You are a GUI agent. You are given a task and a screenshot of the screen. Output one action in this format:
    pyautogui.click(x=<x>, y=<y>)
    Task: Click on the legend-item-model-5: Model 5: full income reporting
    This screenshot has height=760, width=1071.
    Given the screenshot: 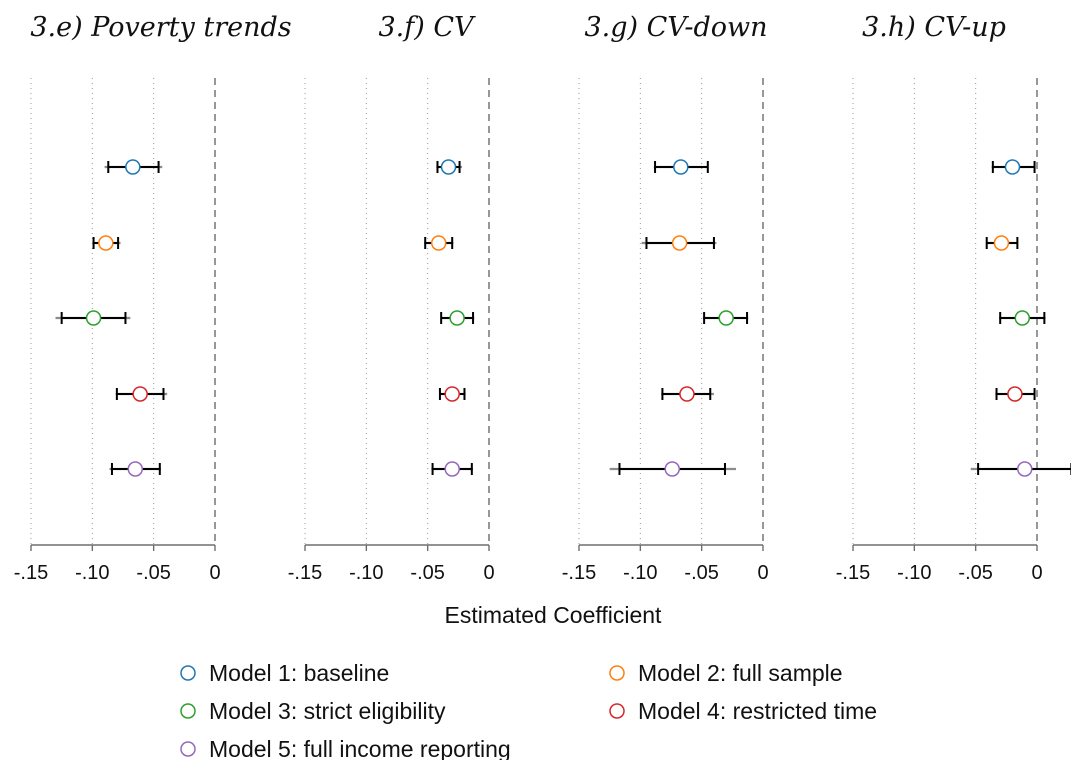 What is the action you would take?
    pyautogui.click(x=345, y=748)
    